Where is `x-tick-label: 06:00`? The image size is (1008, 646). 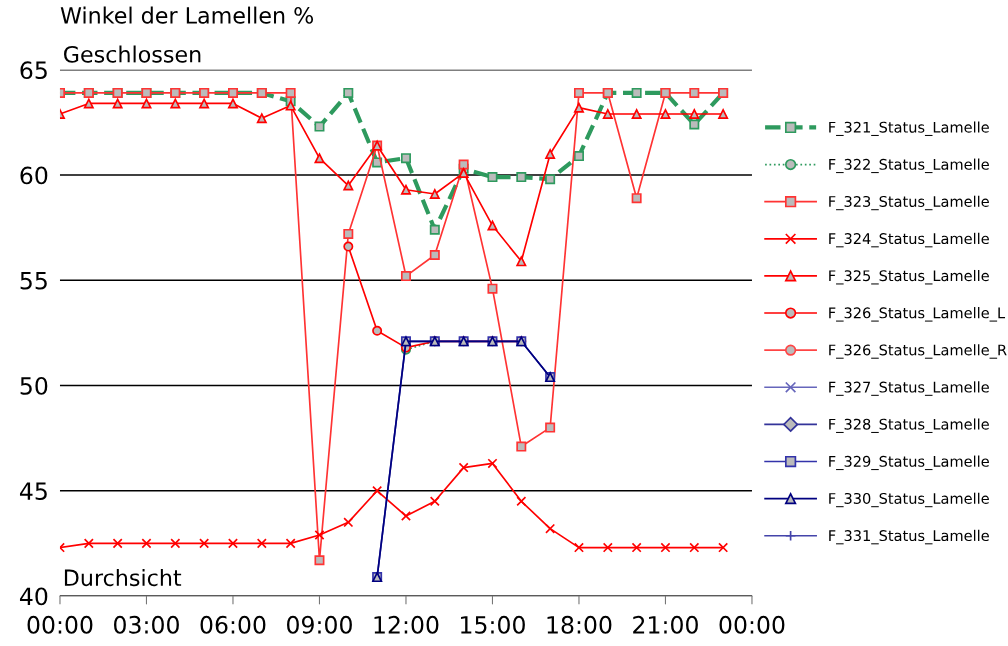
x-tick-label: 06:00 is located at coordinates (233, 624).